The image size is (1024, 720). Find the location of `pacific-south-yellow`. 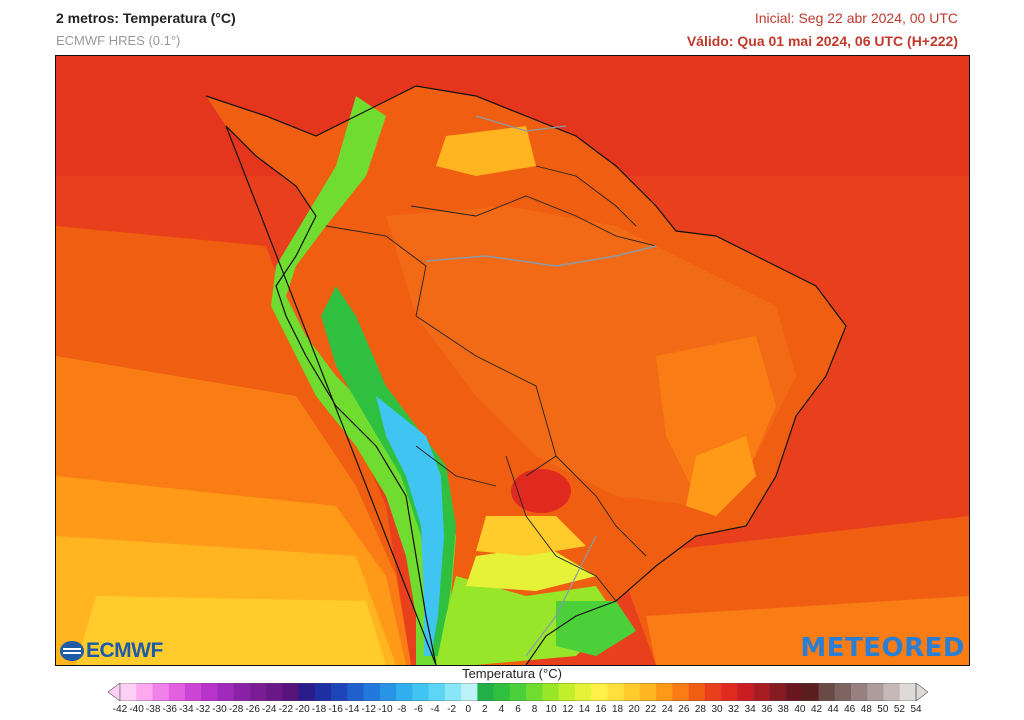

pacific-south-yellow is located at coordinates (231, 630).